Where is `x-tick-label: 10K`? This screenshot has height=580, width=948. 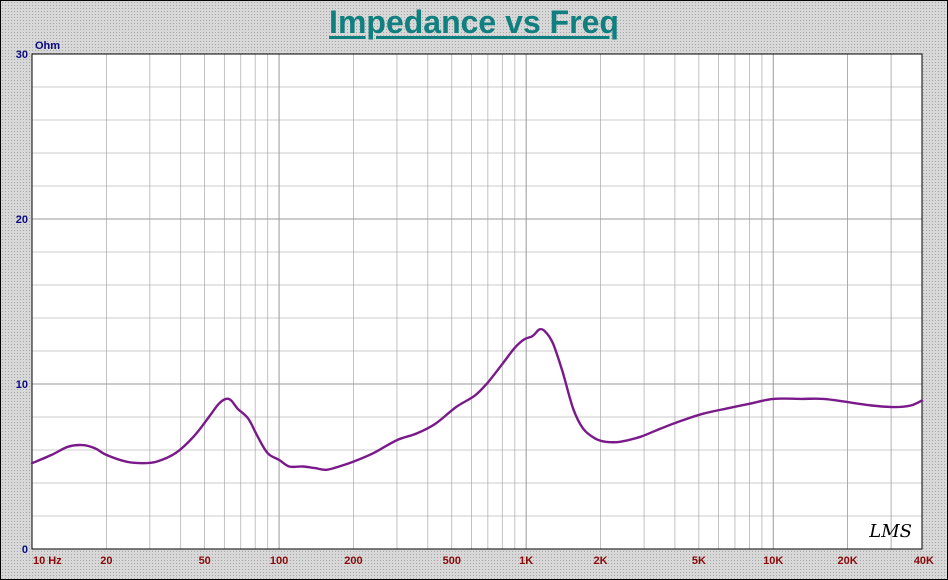 x-tick-label: 10K is located at coordinates (773, 561).